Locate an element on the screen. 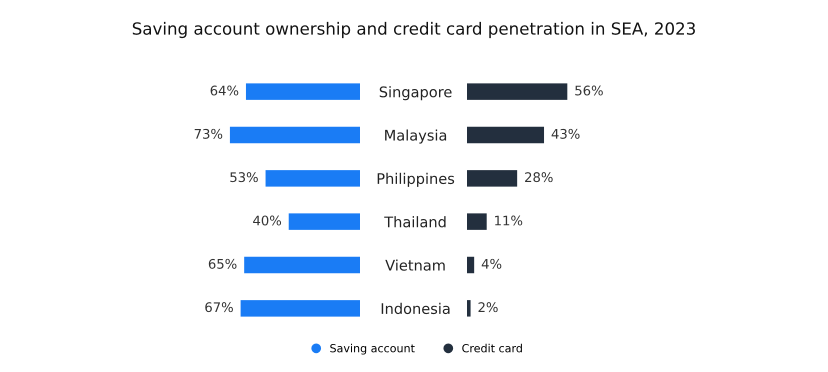 The width and height of the screenshot is (828, 372). data-label: 40% is located at coordinates (267, 221).